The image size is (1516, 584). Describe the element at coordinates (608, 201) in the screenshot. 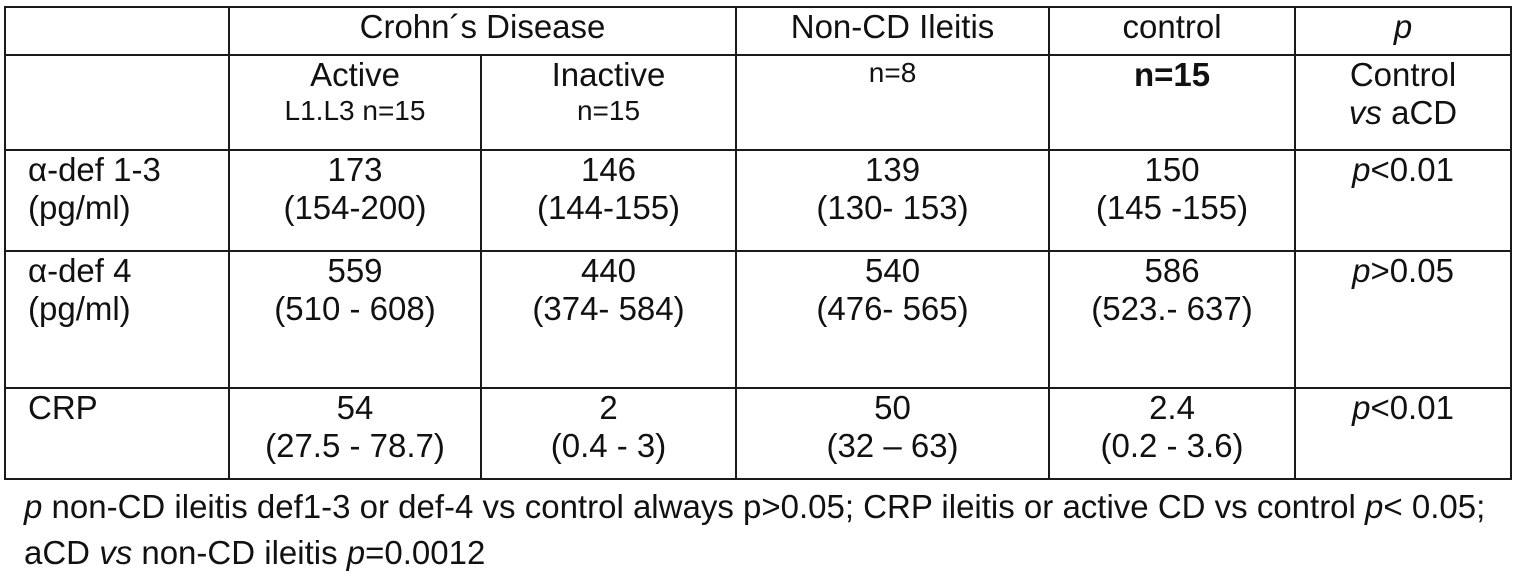

I see `cell-def13-inactive: 146 (144-155)` at that location.